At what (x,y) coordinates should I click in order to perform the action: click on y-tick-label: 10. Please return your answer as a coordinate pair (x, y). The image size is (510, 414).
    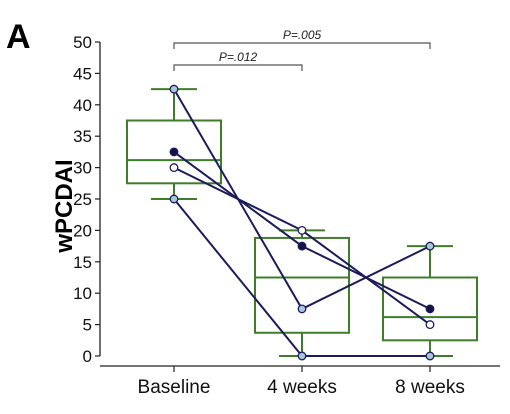
    Looking at the image, I should click on (82, 293).